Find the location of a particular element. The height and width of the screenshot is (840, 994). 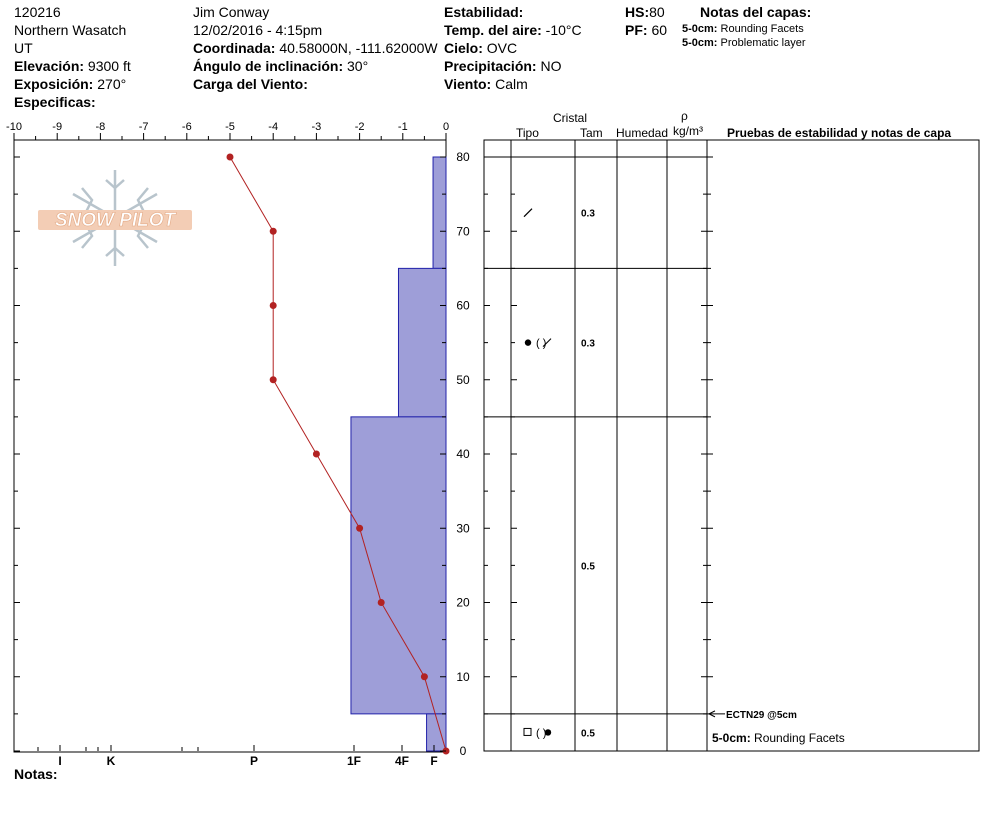

hardness-label-4: 4F is located at coordinates (402, 761).